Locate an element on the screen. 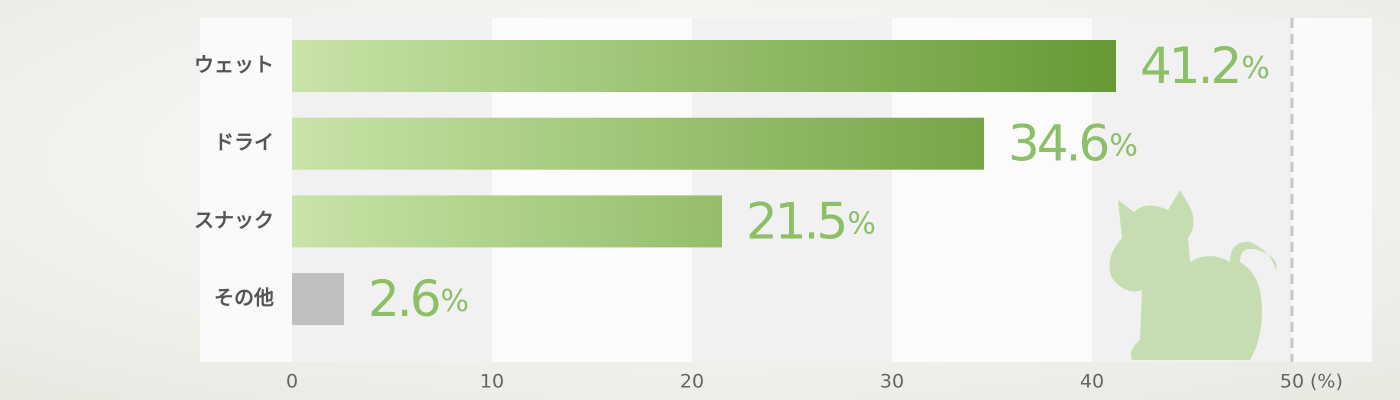  x-tick-label: 20 is located at coordinates (692, 382).